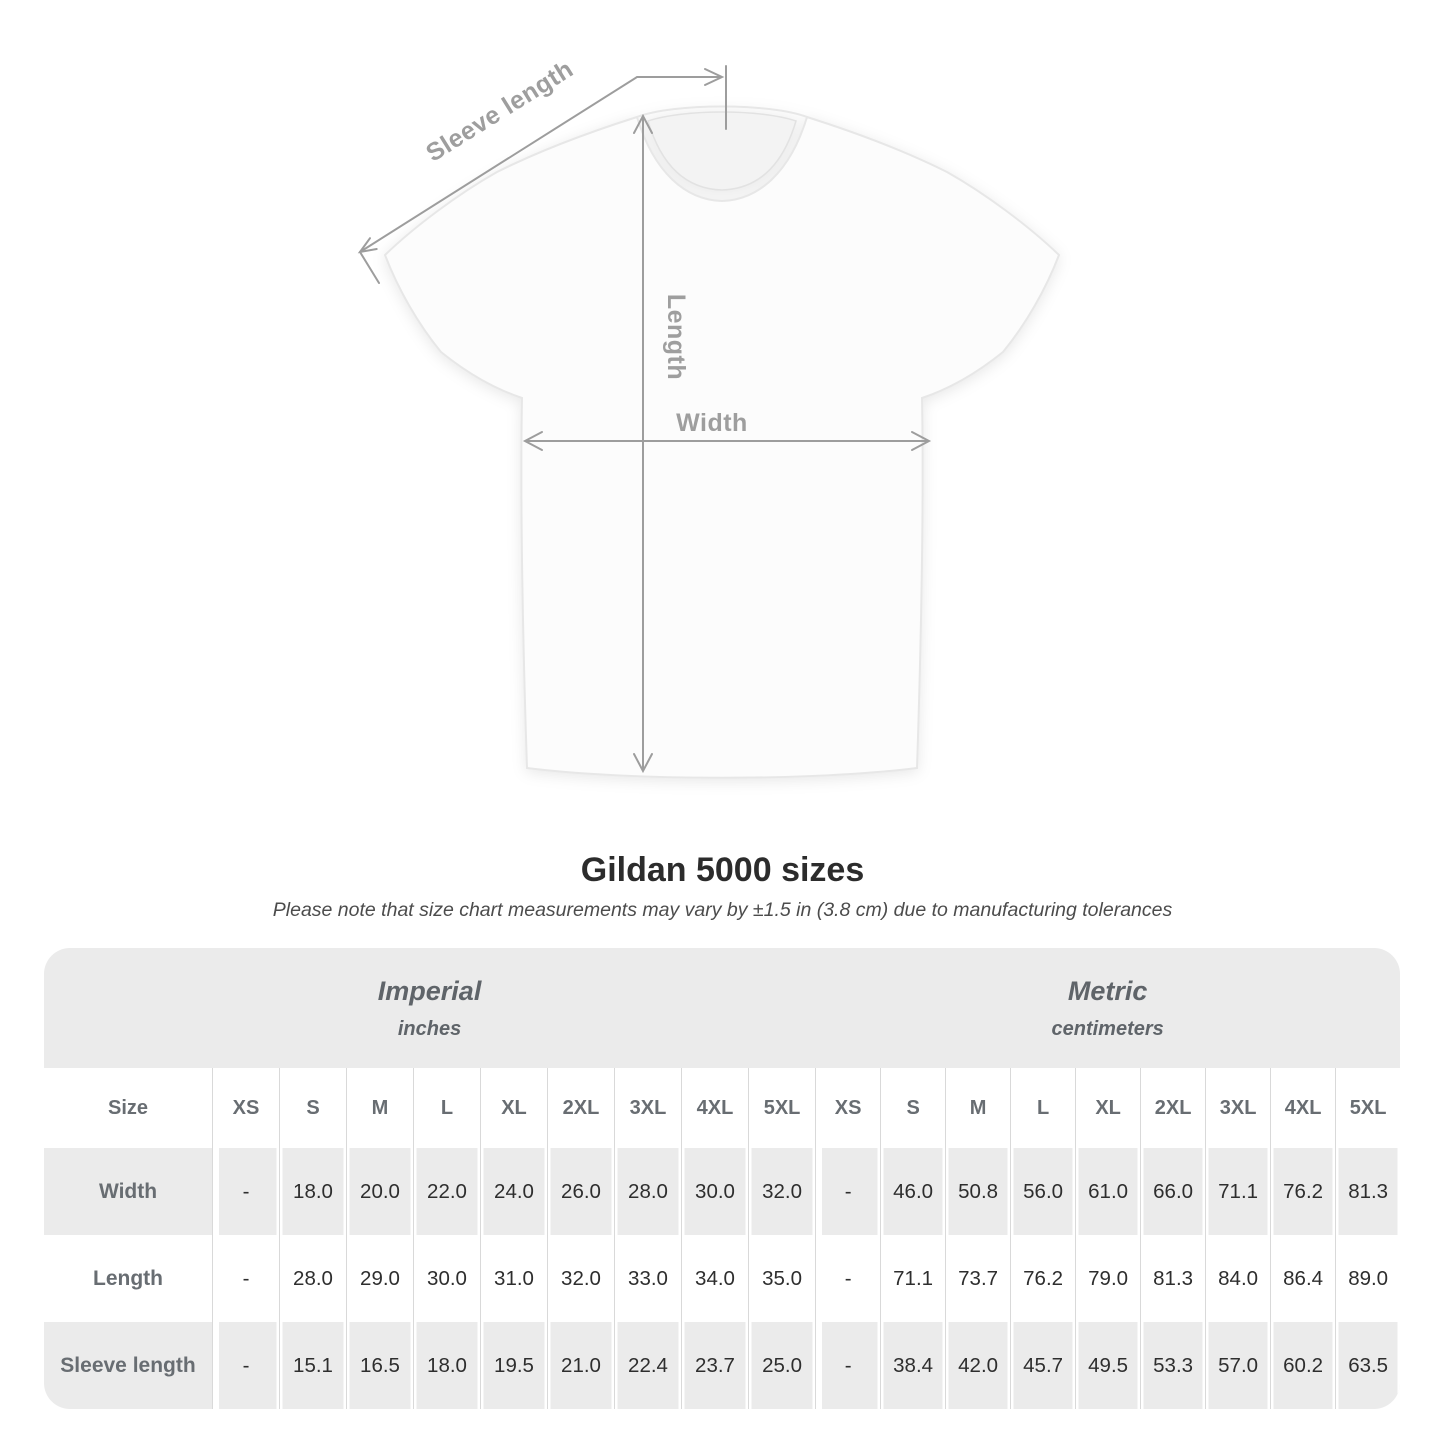 The width and height of the screenshot is (1445, 1445). What do you see at coordinates (1367, 1365) in the screenshot?
I see `size-value: 63.5` at bounding box center [1367, 1365].